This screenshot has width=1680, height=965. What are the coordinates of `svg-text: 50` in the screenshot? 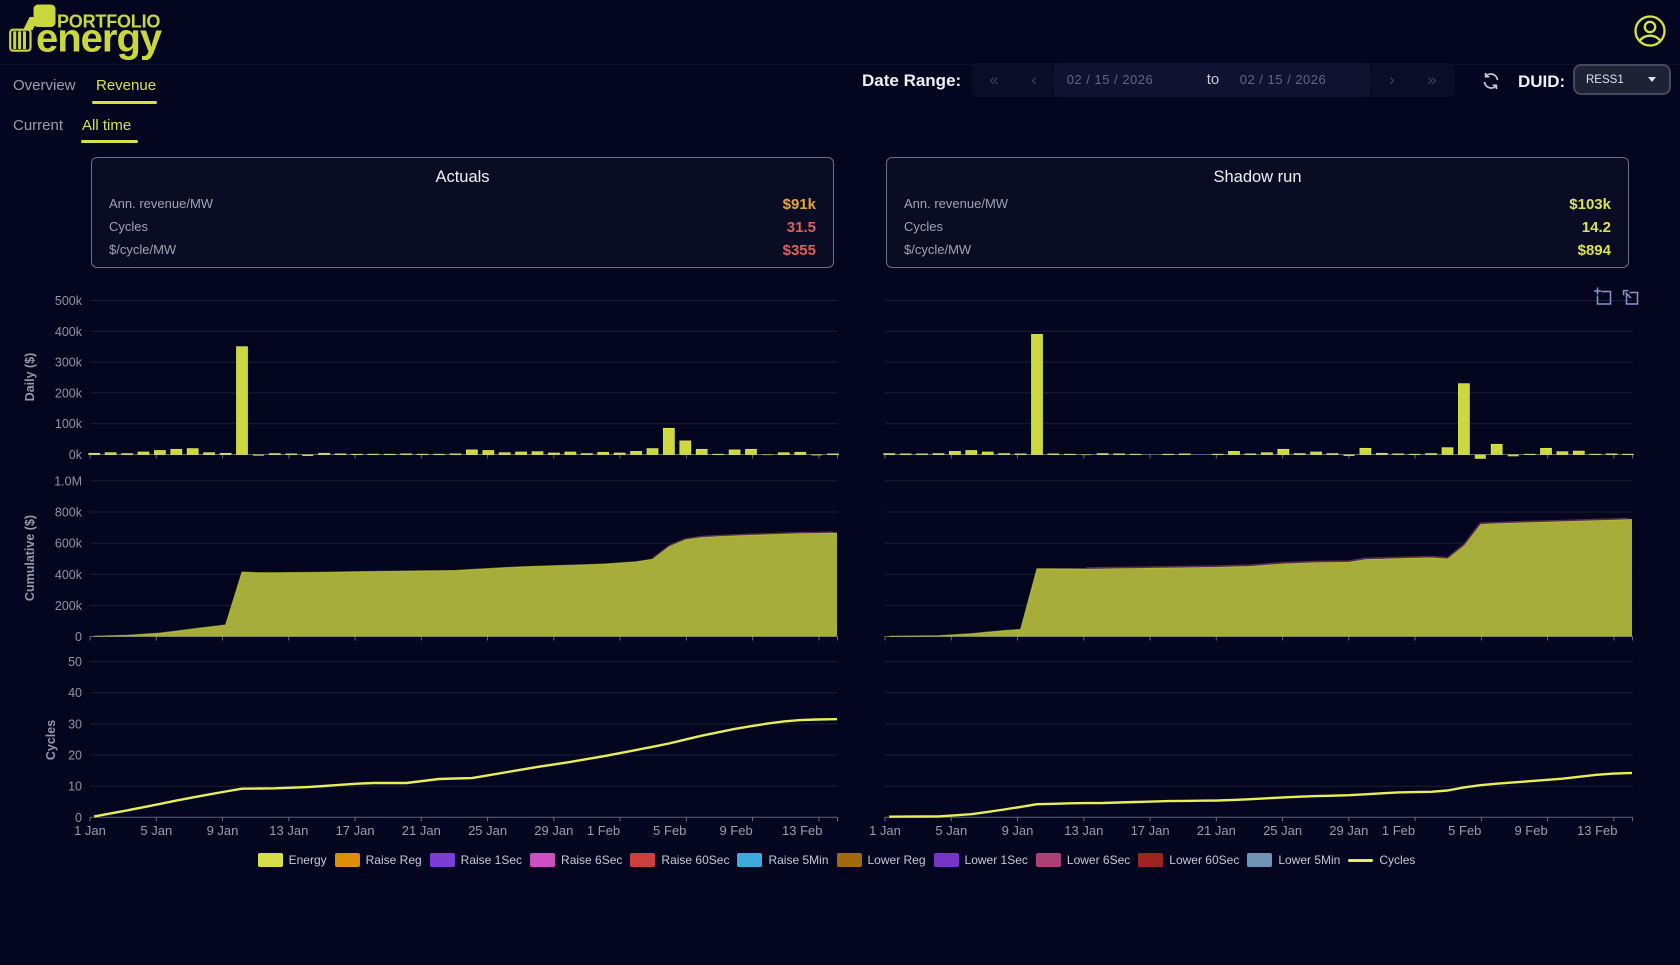 It's located at (75, 662).